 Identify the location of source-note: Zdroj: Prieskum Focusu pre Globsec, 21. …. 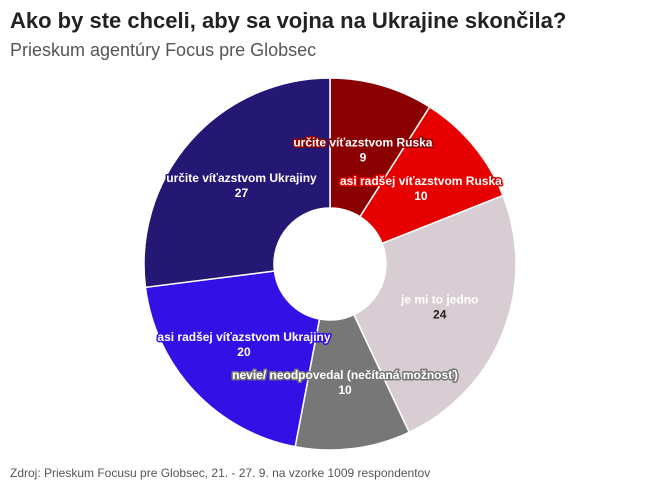
(220, 473).